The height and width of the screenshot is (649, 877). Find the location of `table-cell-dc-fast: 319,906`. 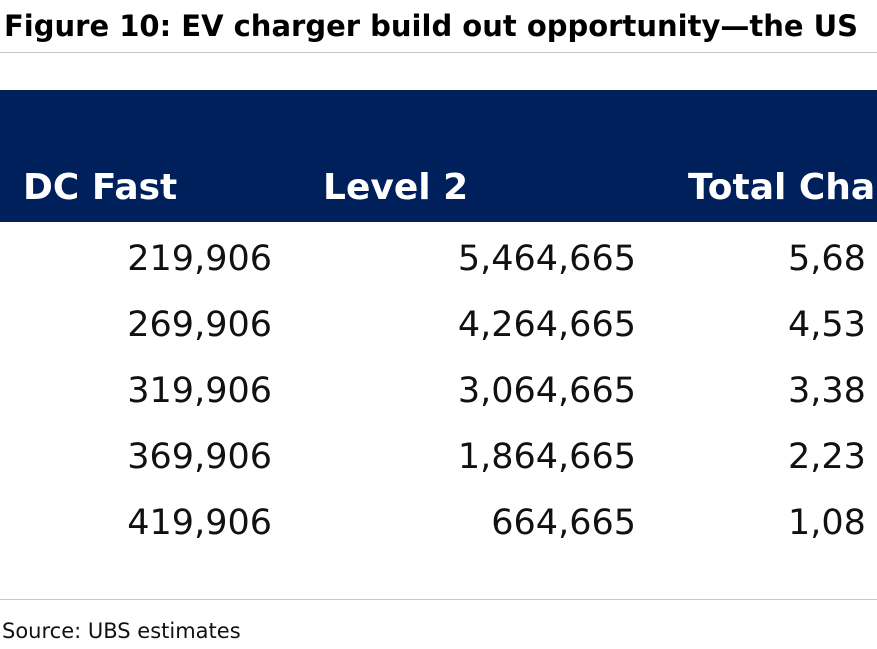

table-cell-dc-fast: 319,906 is located at coordinates (199, 391).